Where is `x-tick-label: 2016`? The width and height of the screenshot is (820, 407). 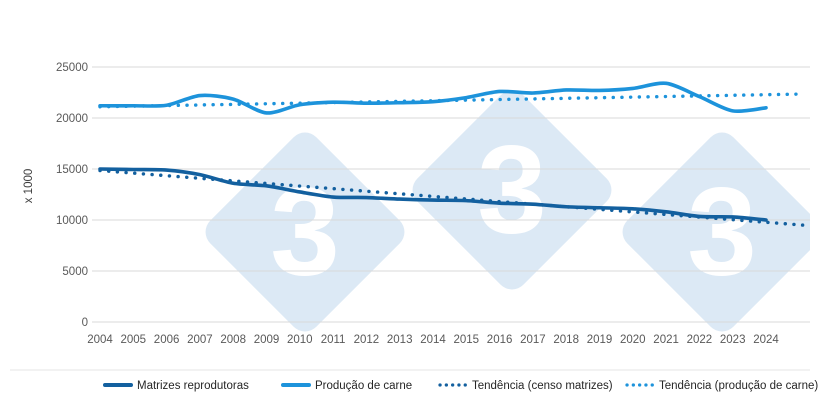
x-tick-label: 2016 is located at coordinates (500, 340).